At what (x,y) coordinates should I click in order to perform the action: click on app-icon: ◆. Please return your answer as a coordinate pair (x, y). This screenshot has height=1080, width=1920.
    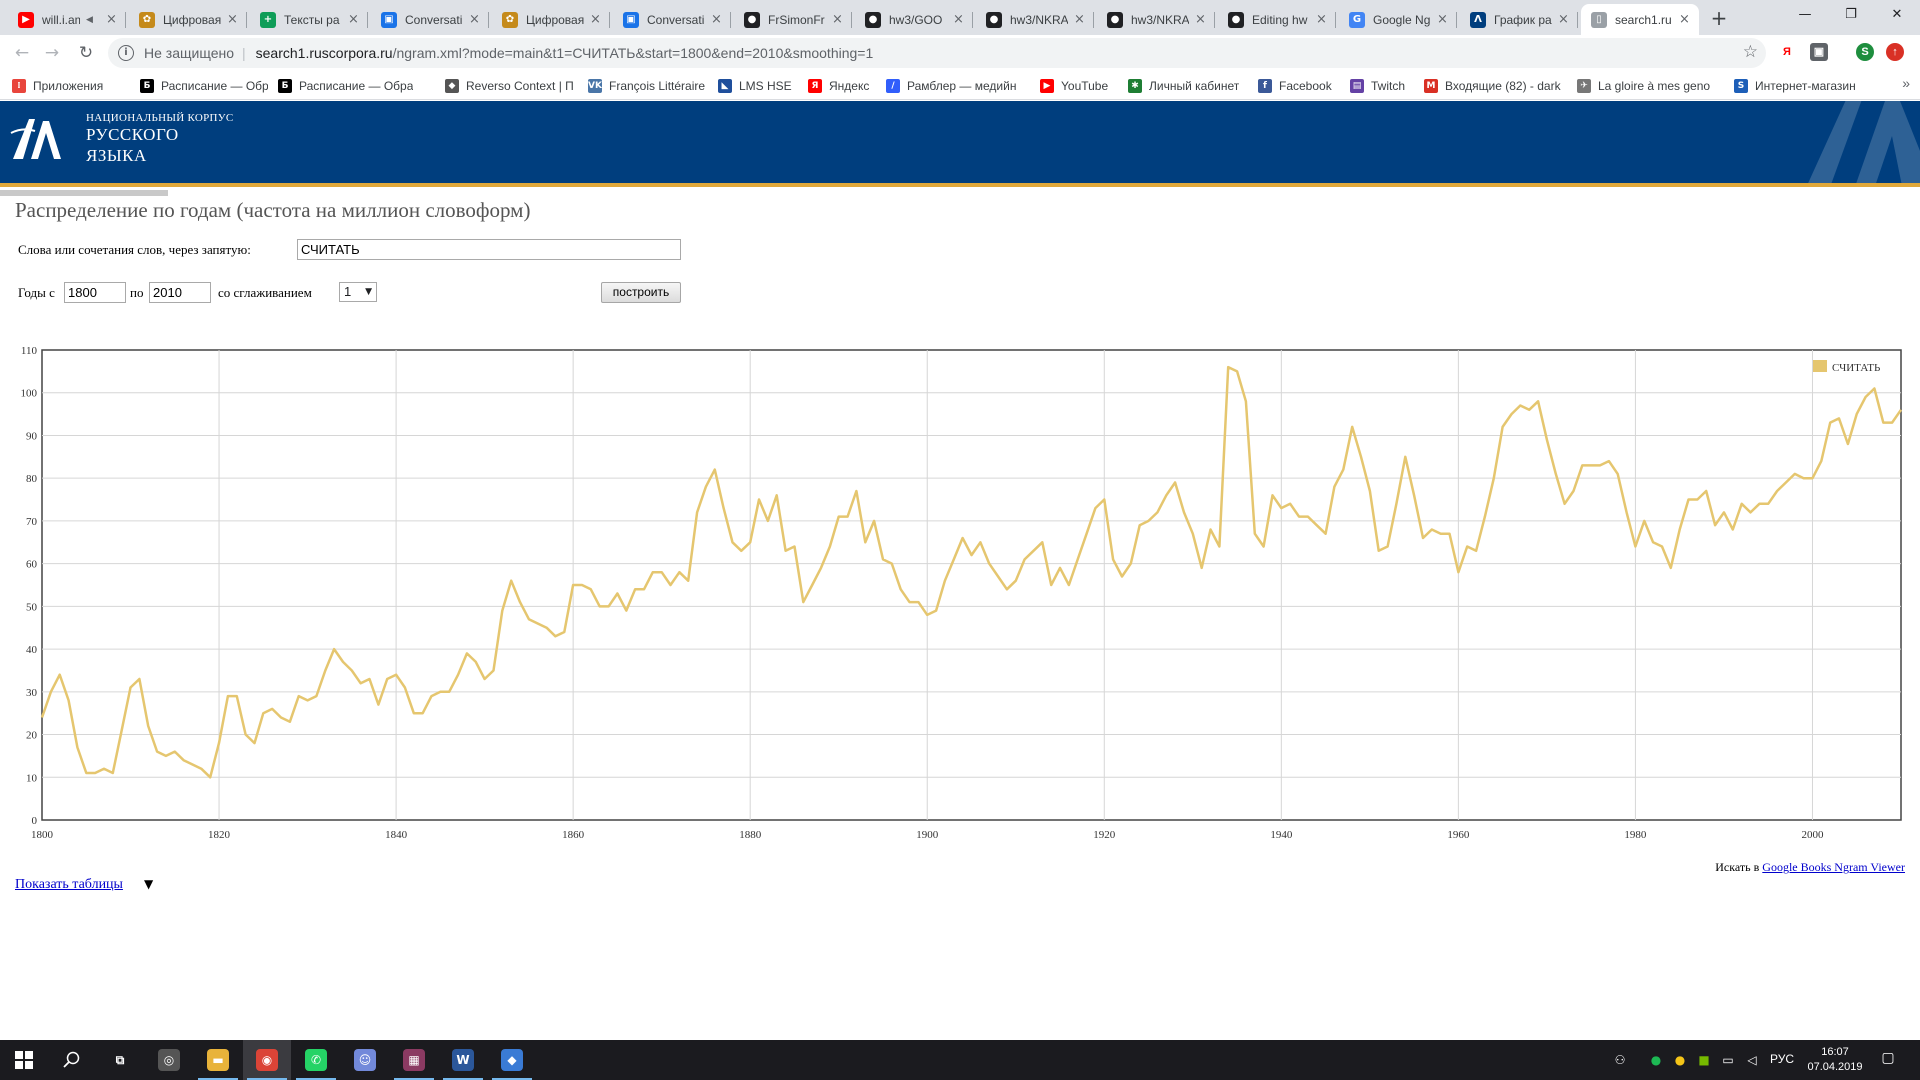
    Looking at the image, I should click on (512, 1060).